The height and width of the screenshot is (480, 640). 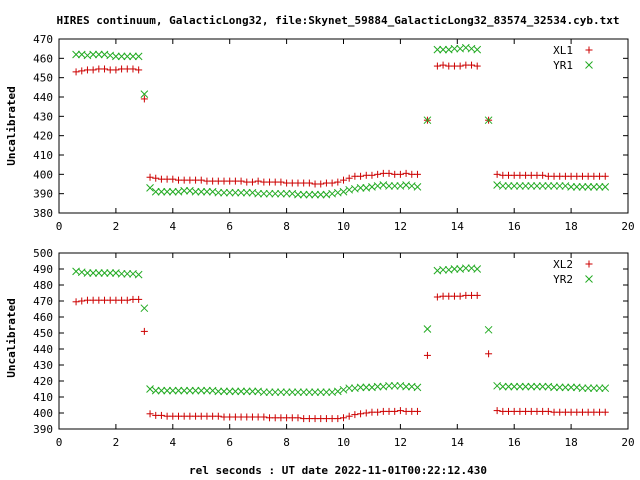 I want to click on bottom-x-tick-label: 14, so click(x=458, y=442).